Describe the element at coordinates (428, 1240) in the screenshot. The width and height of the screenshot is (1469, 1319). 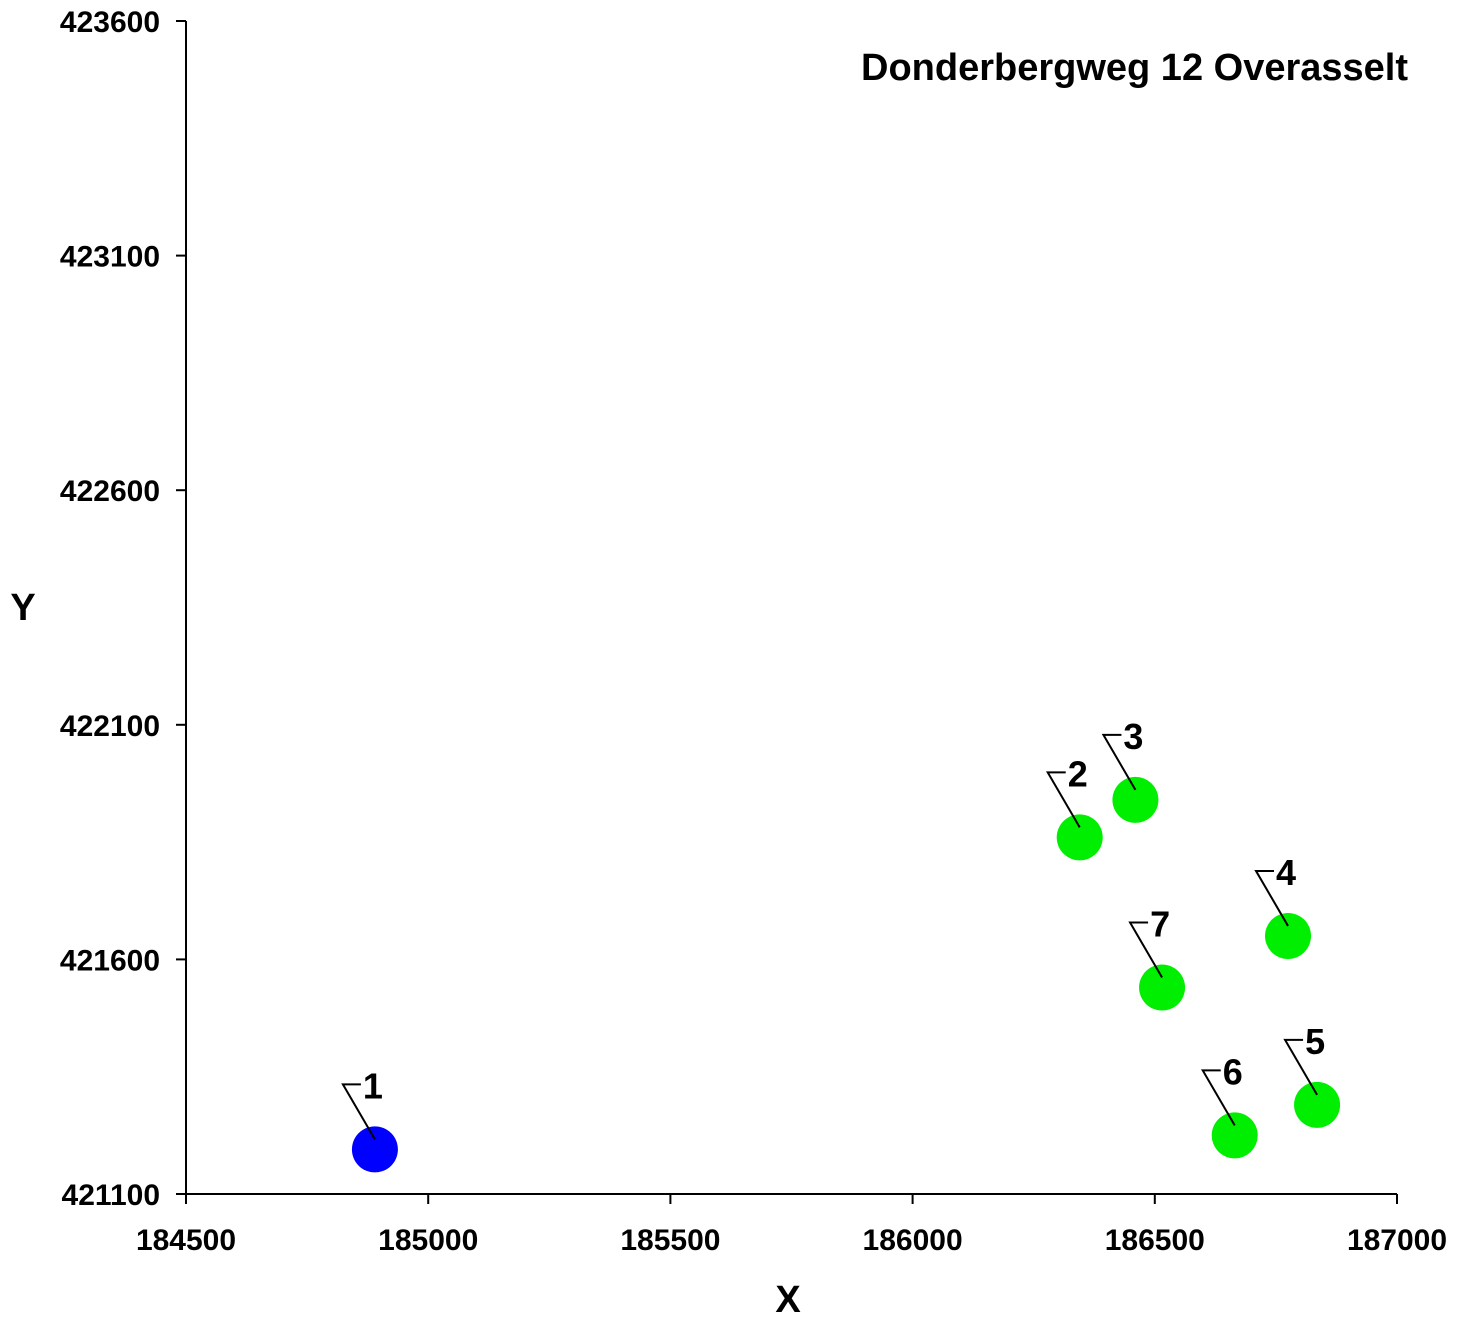
I see `x-tick-label: 185000` at that location.